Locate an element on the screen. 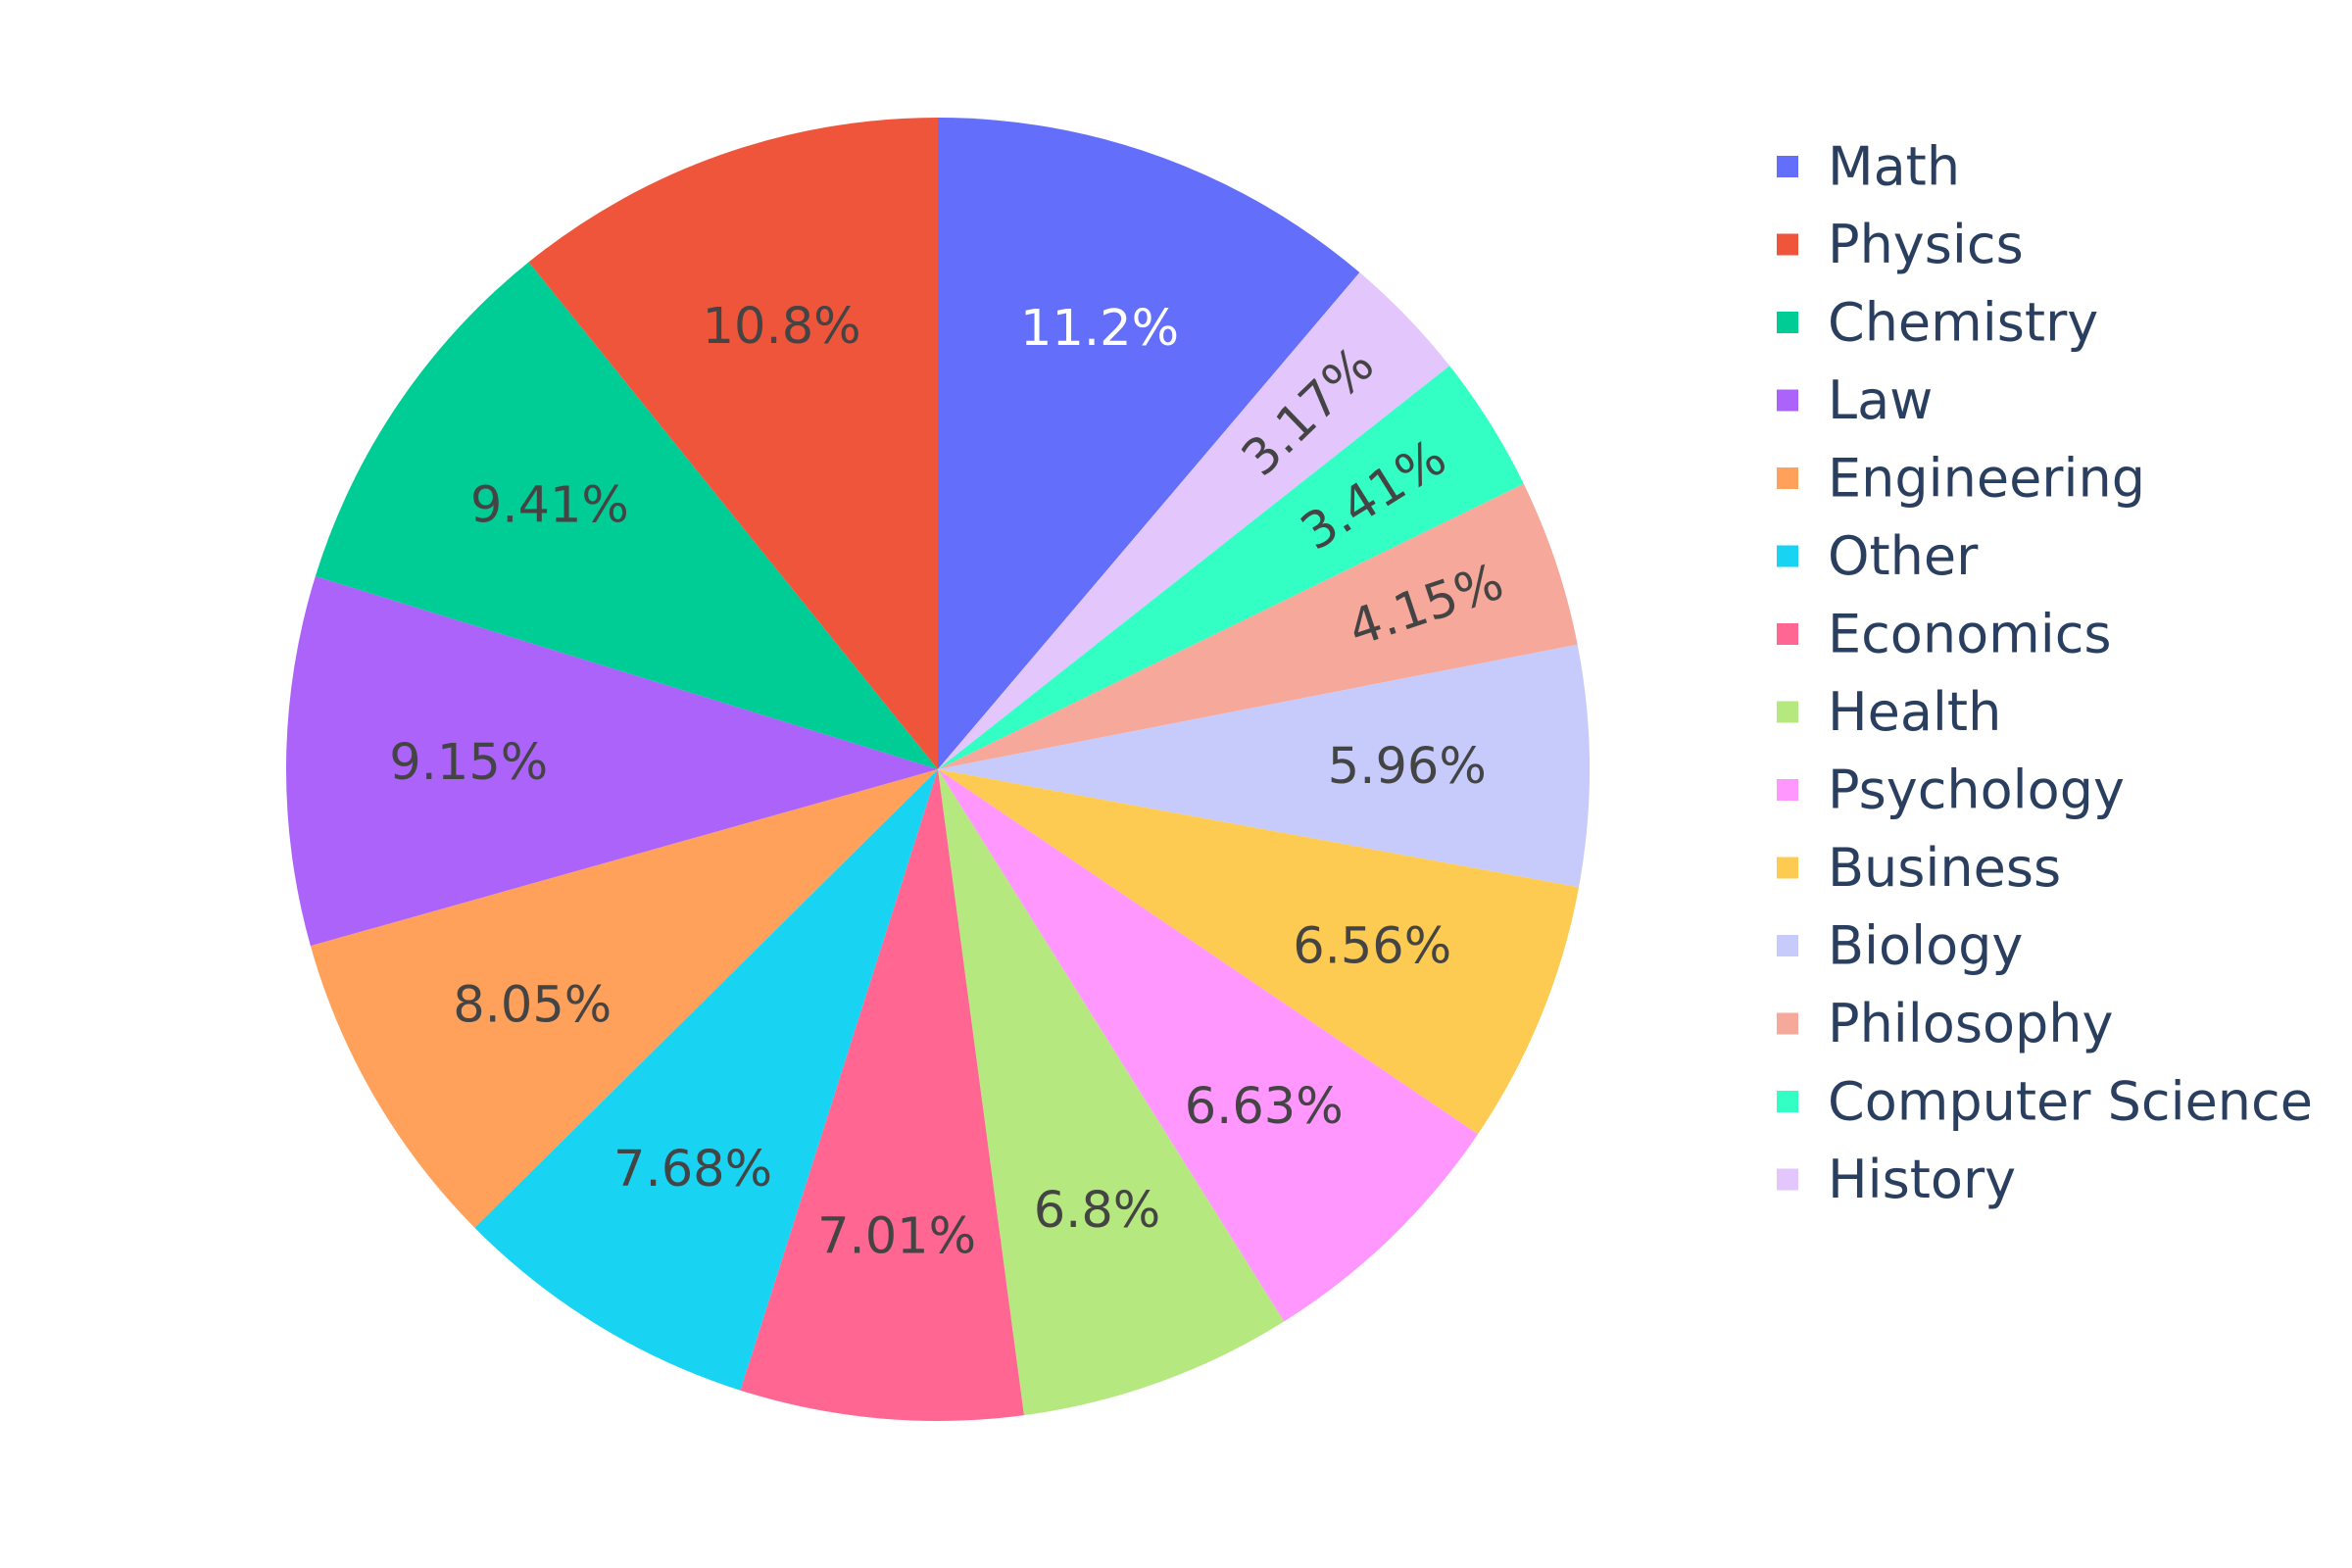  pie-slice-label-engineering: 8.05% is located at coordinates (532, 1005).